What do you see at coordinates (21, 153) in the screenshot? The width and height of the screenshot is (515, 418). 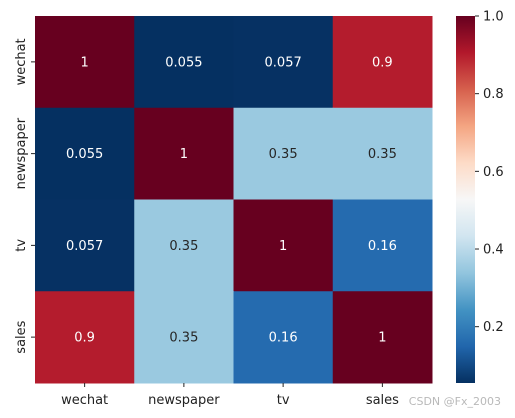 I see `y-tick-label: newspaper` at bounding box center [21, 153].